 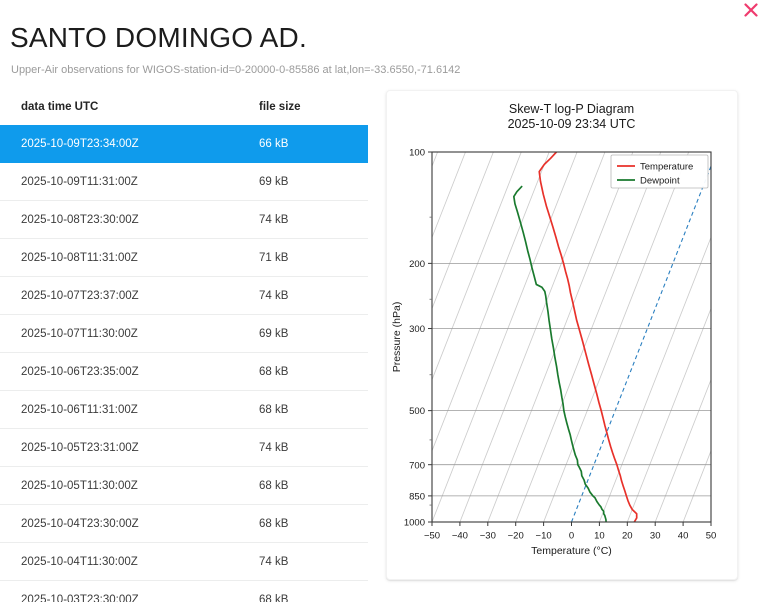 What do you see at coordinates (414, 523) in the screenshot?
I see `y-tick-label: 1000` at bounding box center [414, 523].